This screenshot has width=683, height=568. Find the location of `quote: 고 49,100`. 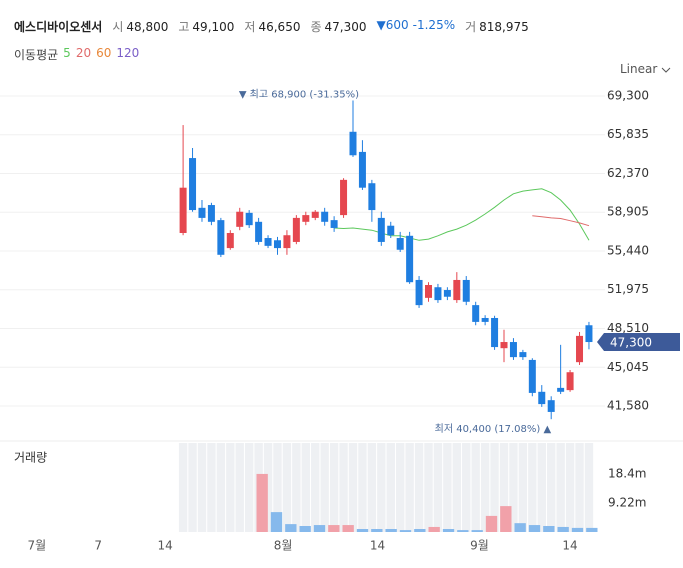

quote: 고 49,100 is located at coordinates (206, 26).